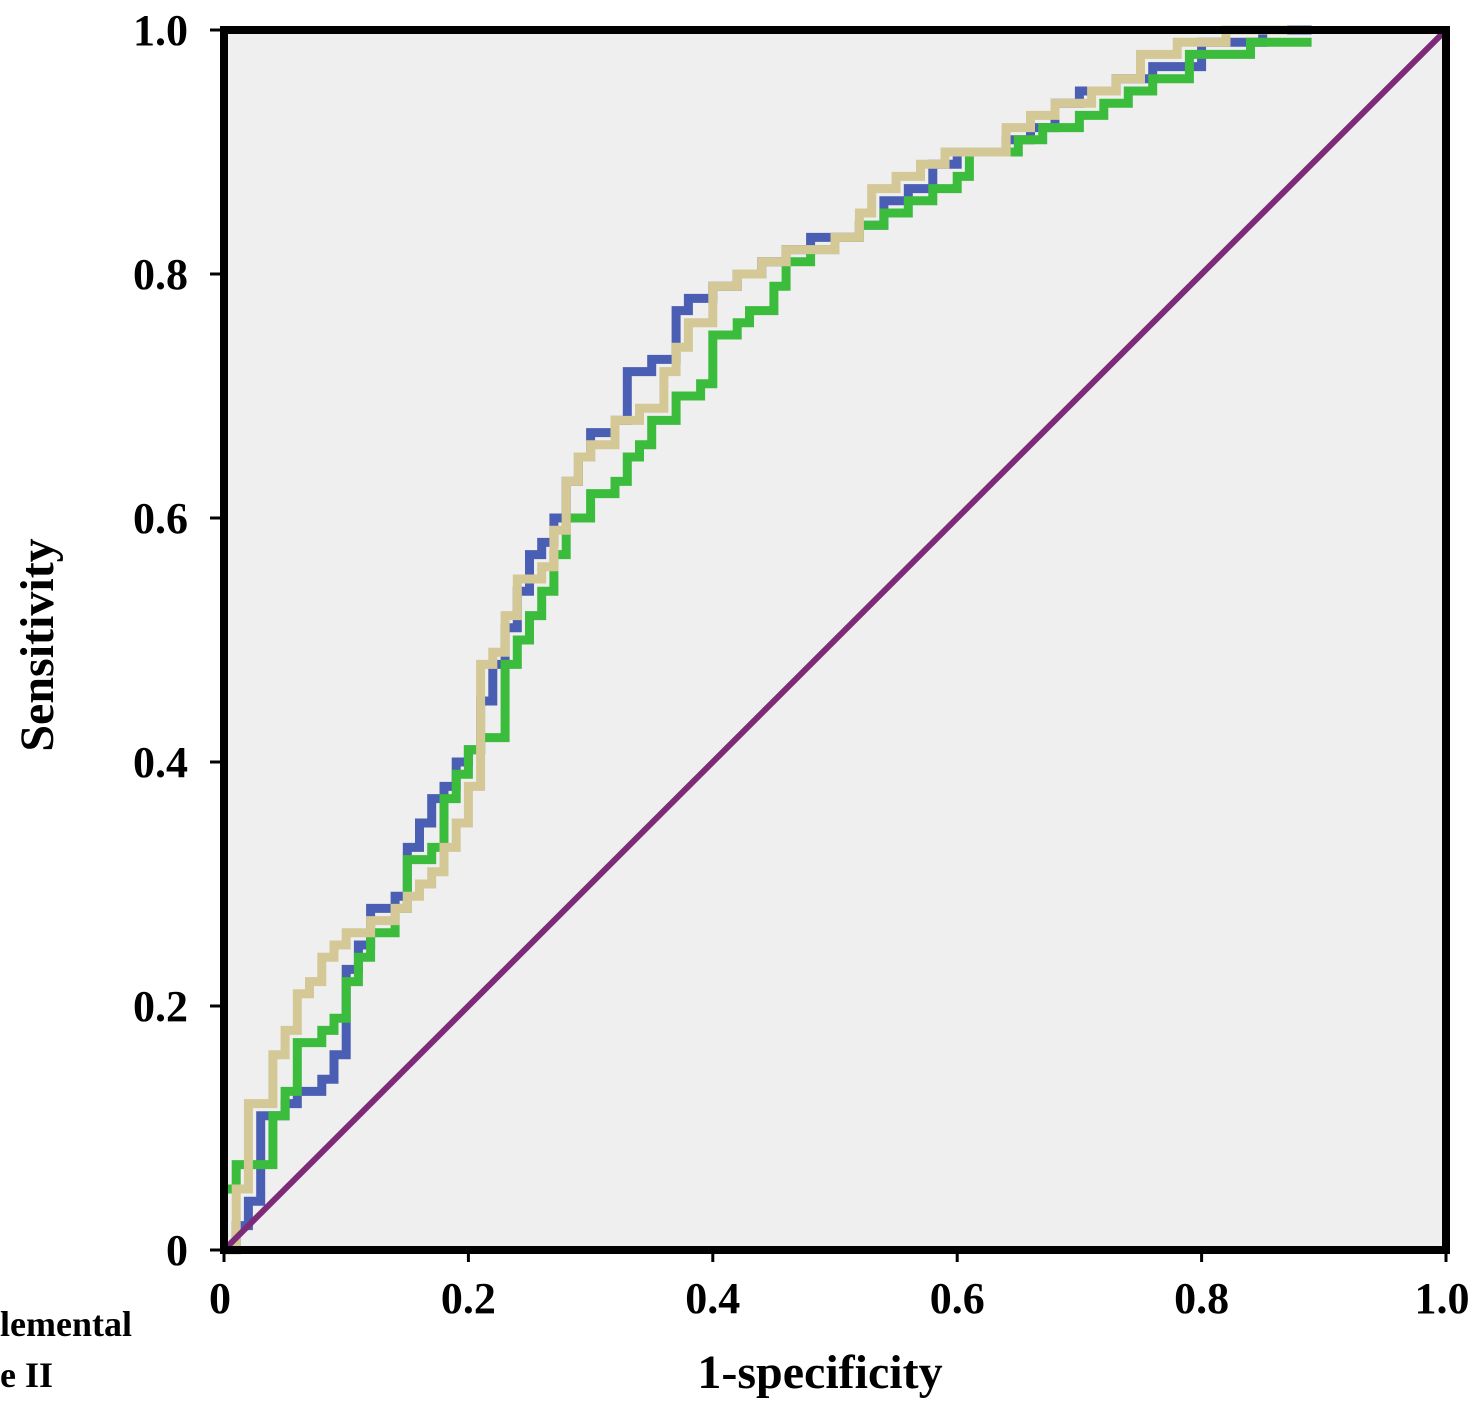 The width and height of the screenshot is (1481, 1401). I want to click on caption-line-2: e II, so click(26, 1375).